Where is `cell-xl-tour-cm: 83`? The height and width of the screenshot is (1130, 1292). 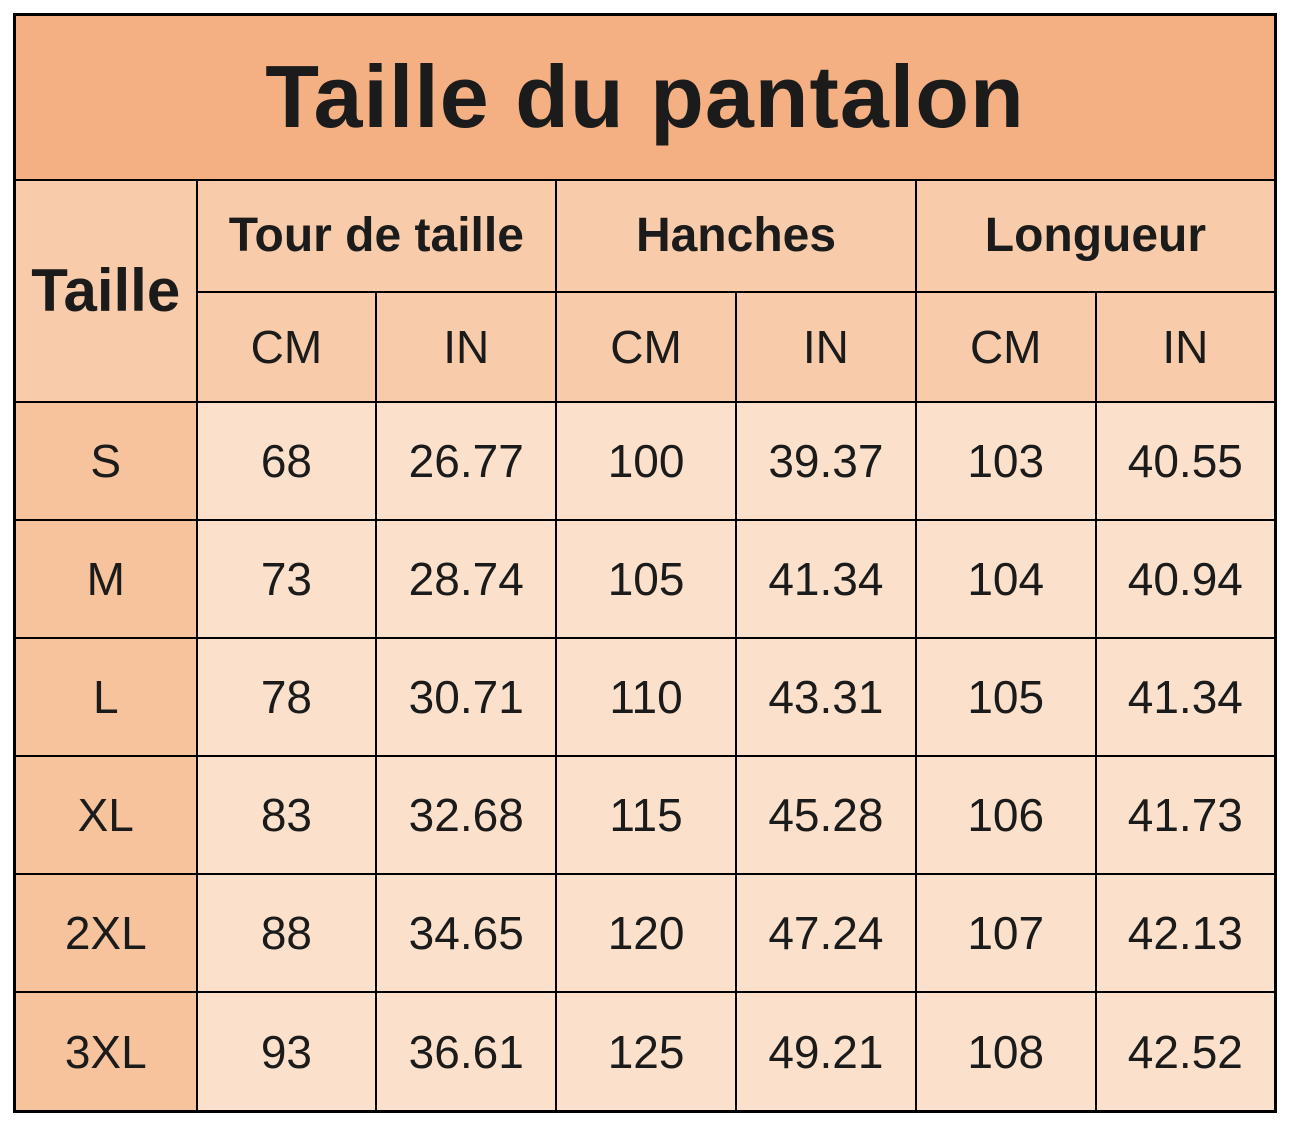 cell-xl-tour-cm: 83 is located at coordinates (286, 815).